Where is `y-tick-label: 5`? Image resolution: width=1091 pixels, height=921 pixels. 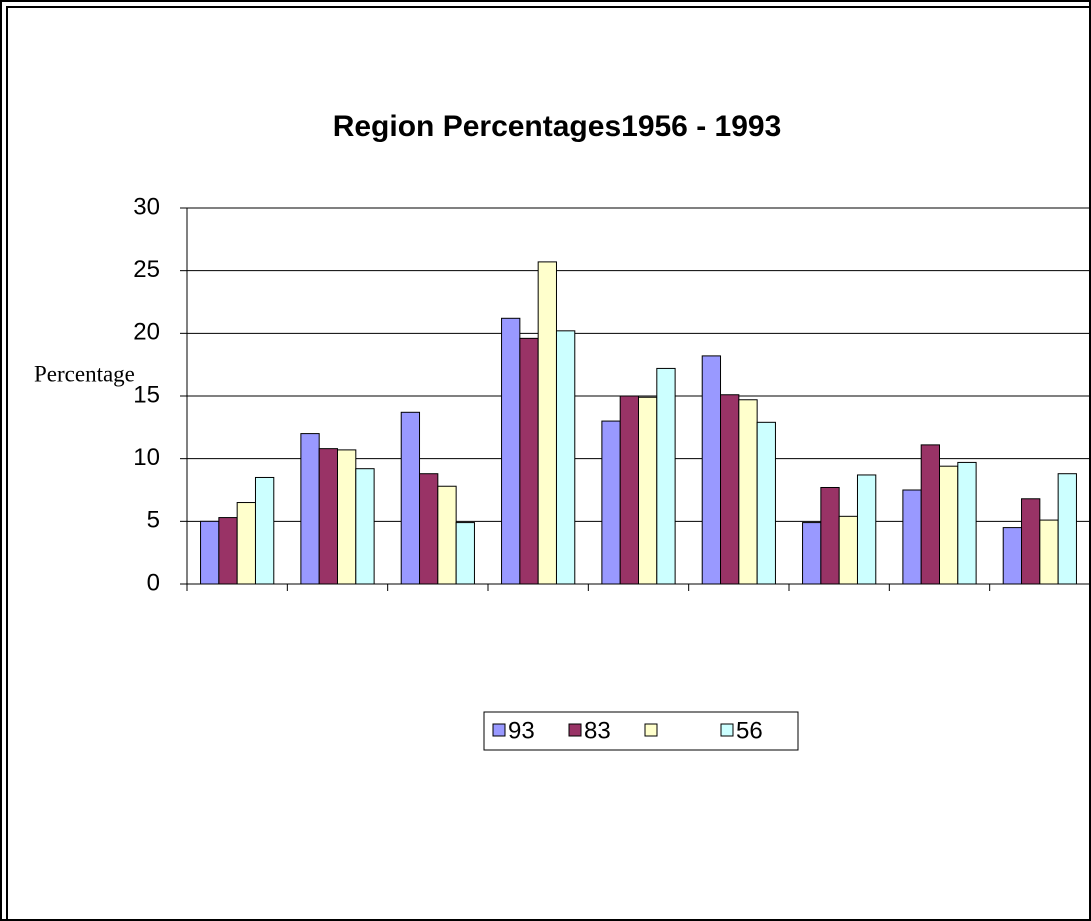
y-tick-label: 5 is located at coordinates (153, 520).